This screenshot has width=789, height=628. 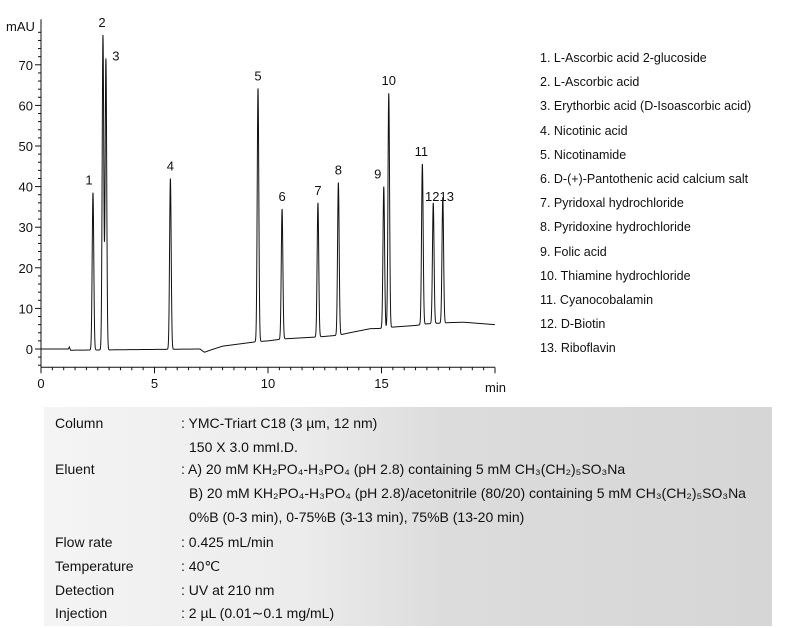 What do you see at coordinates (377, 174) in the screenshot?
I see `peak-label: 9` at bounding box center [377, 174].